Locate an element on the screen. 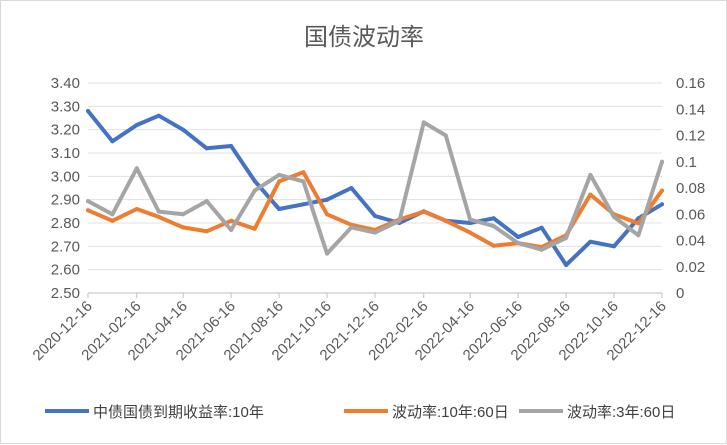 The width and height of the screenshot is (727, 445). legend-label-2: 波动率:10年:60日 is located at coordinates (450, 412).